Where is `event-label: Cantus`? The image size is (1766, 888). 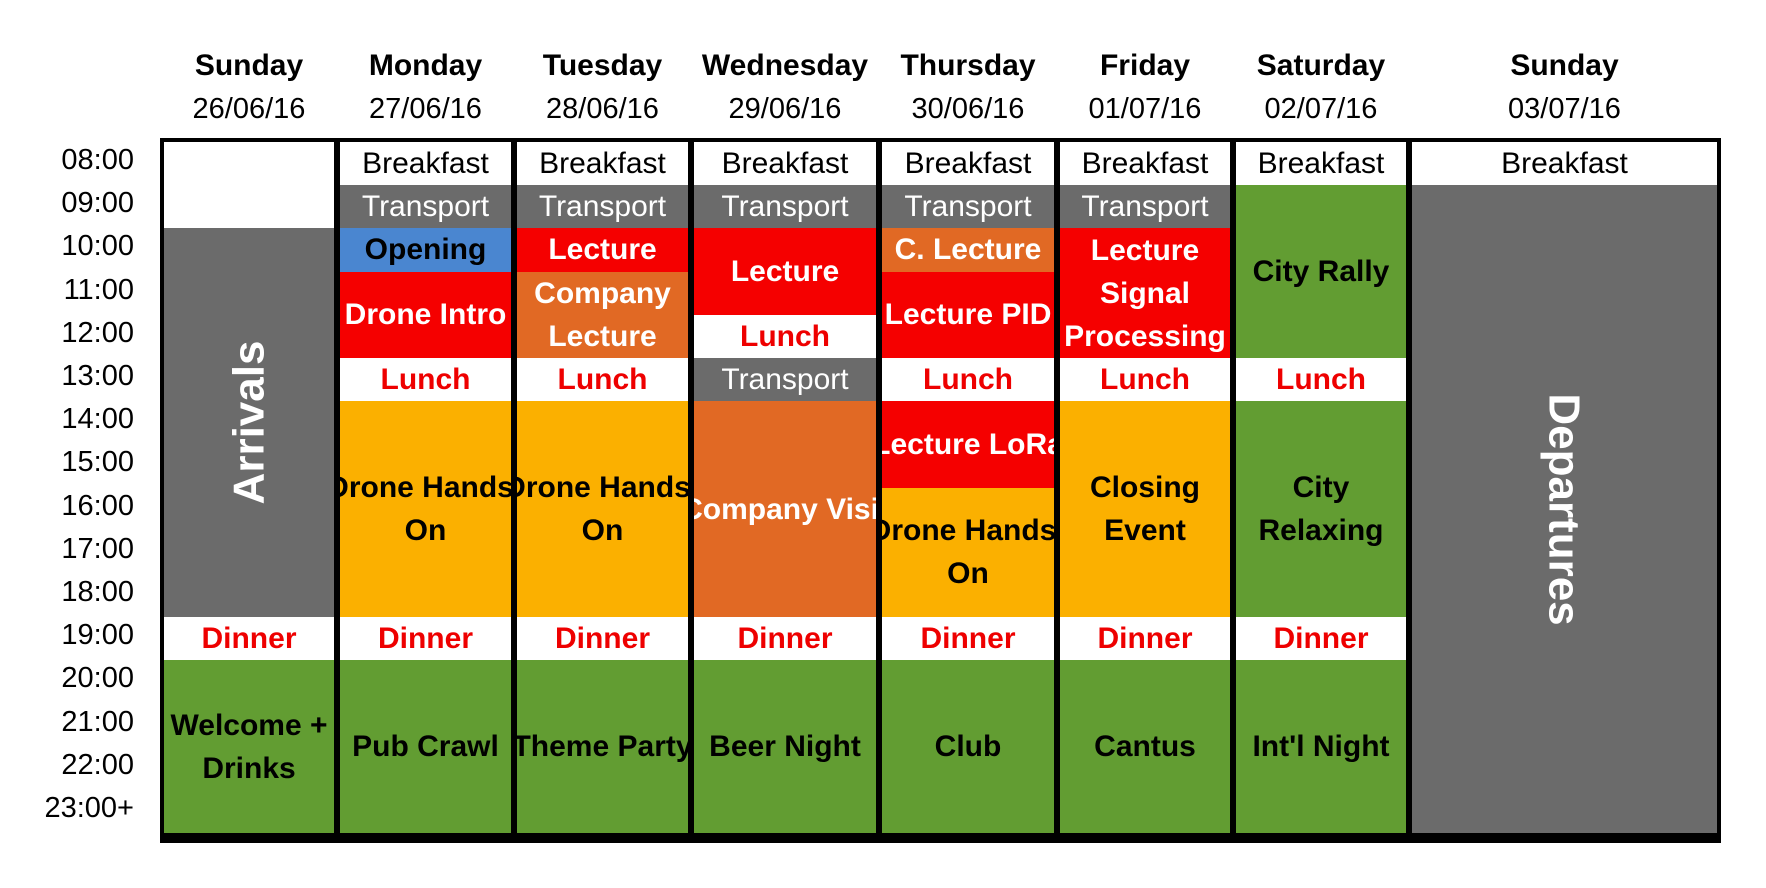 event-label: Cantus is located at coordinates (1145, 747).